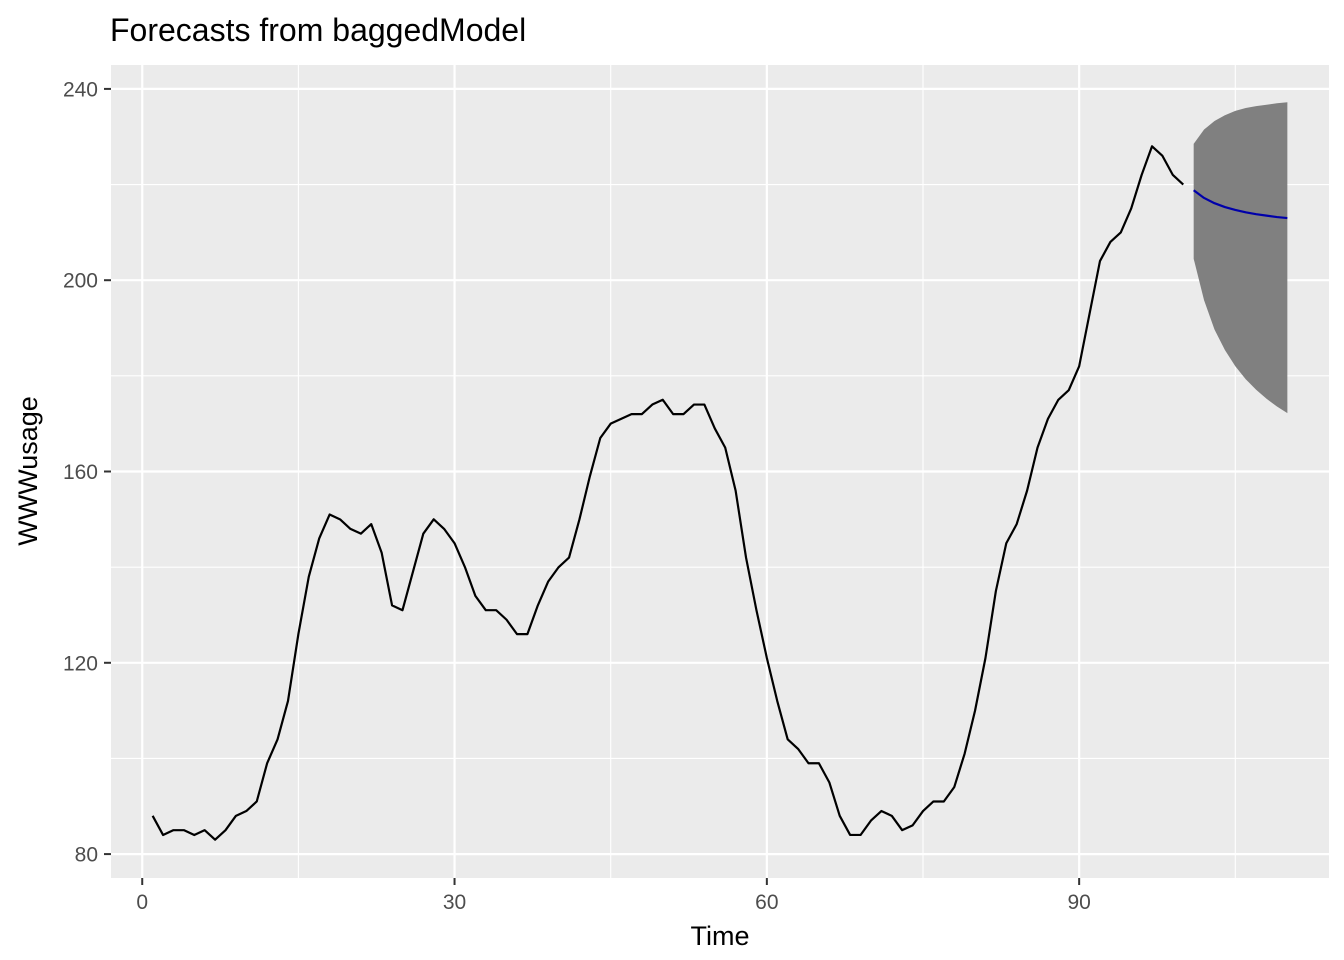 Image resolution: width=1344 pixels, height=960 pixels. I want to click on y-tick-label: 240, so click(80, 89).